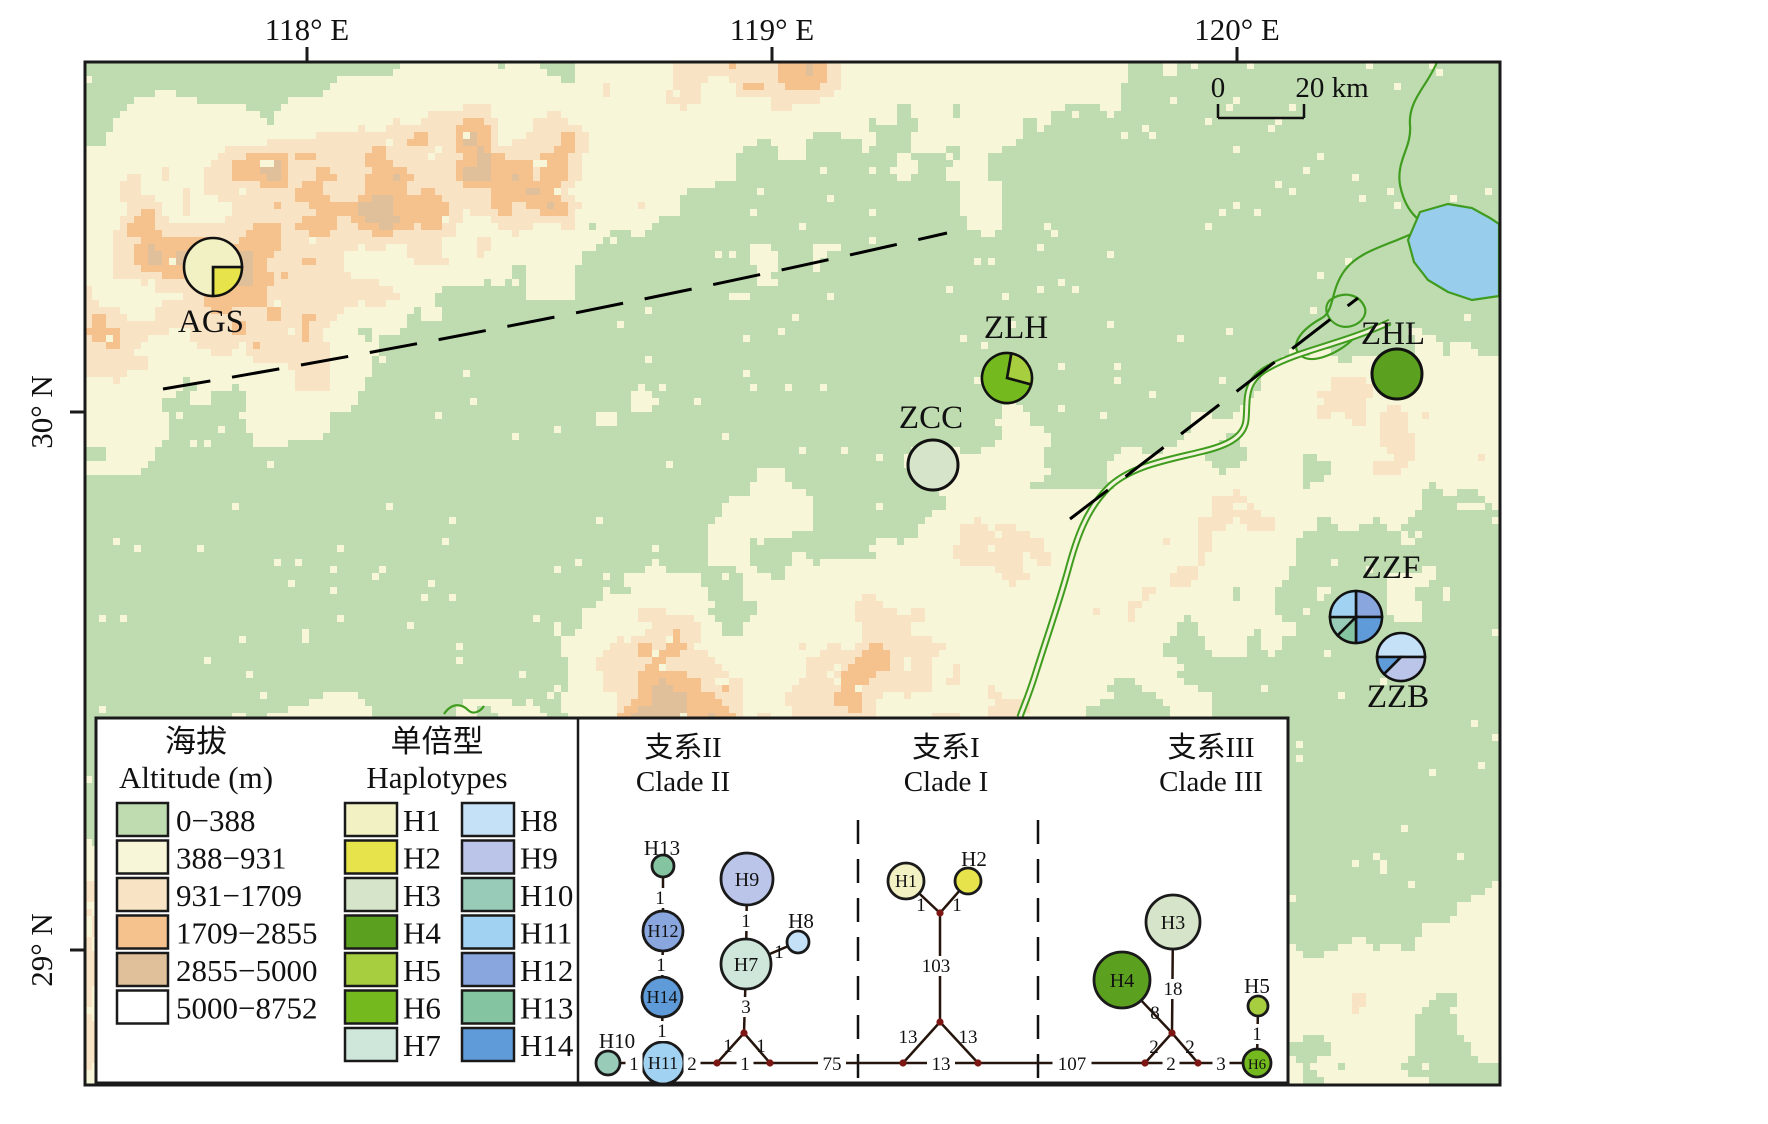  What do you see at coordinates (437, 741) in the screenshot?
I see `haplotypes-title-cn: 单倍型` at bounding box center [437, 741].